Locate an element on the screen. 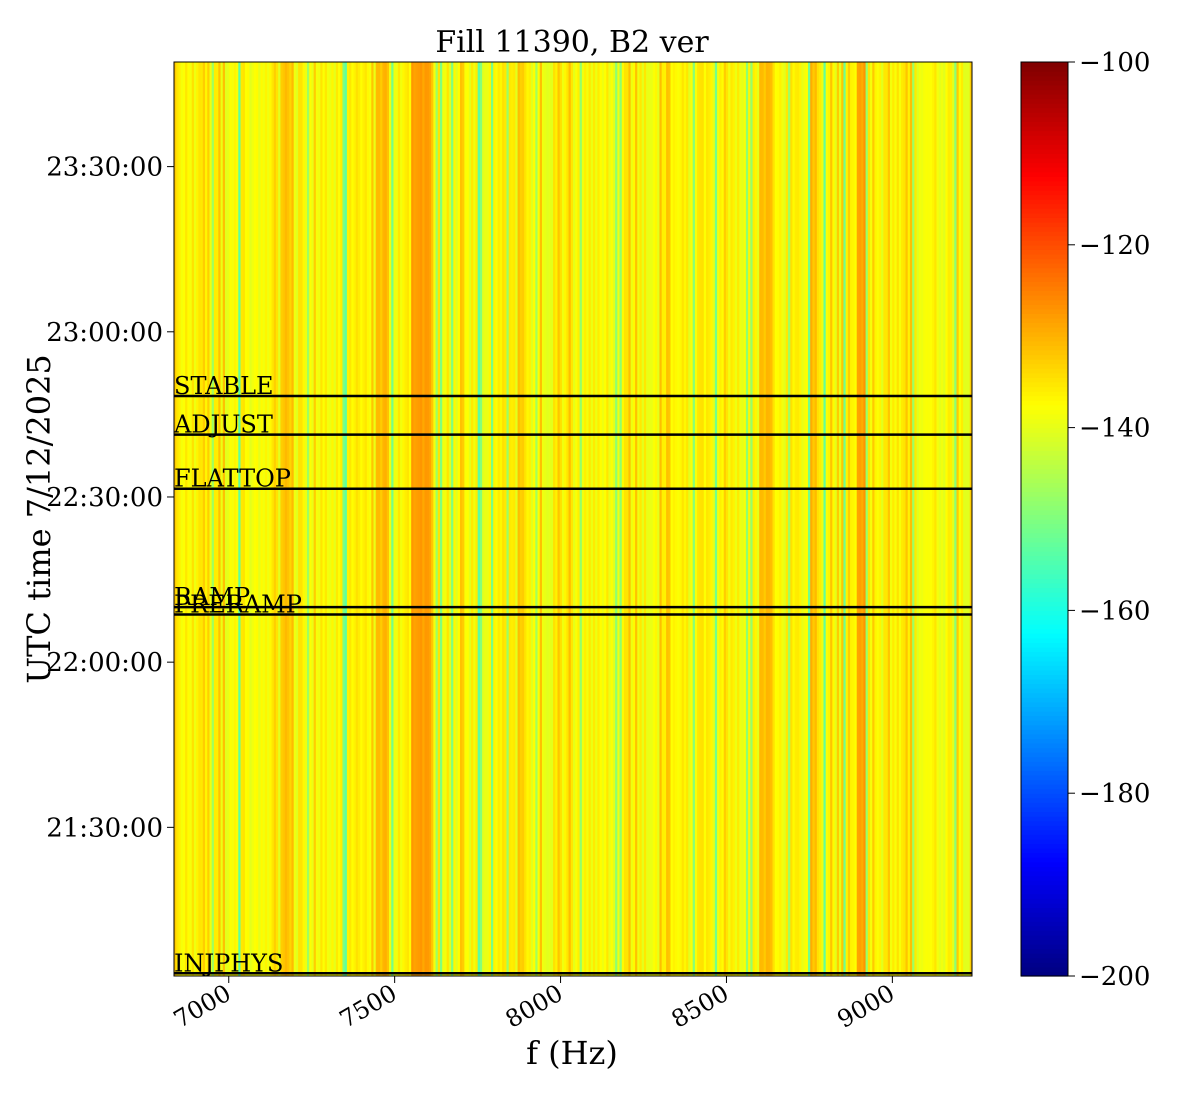 Image resolution: width=1200 pixels, height=1100 pixels. colorbar: −200 −180 −160 −140 −120 −100 is located at coordinates (1085, 520).